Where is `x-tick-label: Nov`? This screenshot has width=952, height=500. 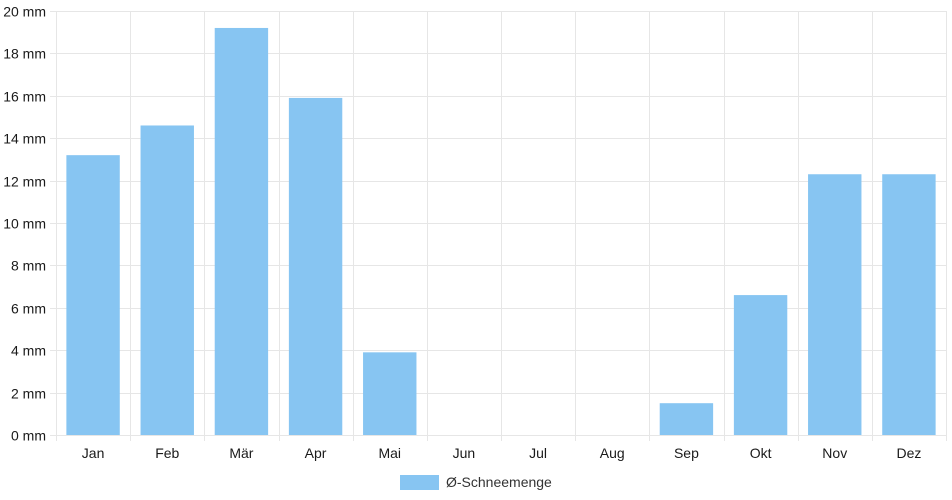 x-tick-label: Nov is located at coordinates (834, 453).